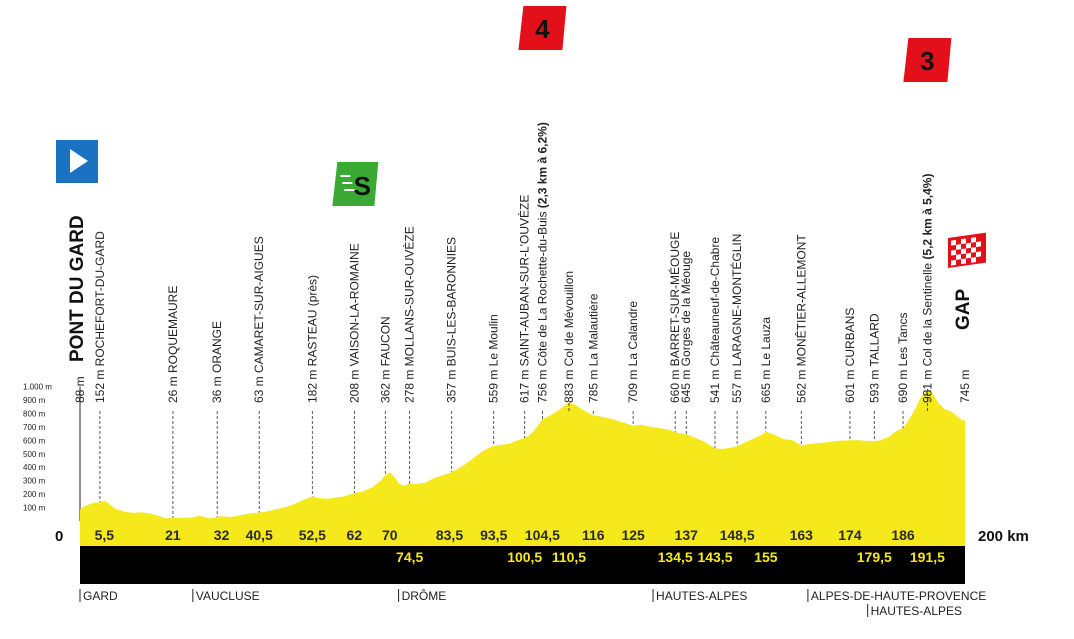  I want to click on waypoint-name: Le Moulin, so click(494, 340).